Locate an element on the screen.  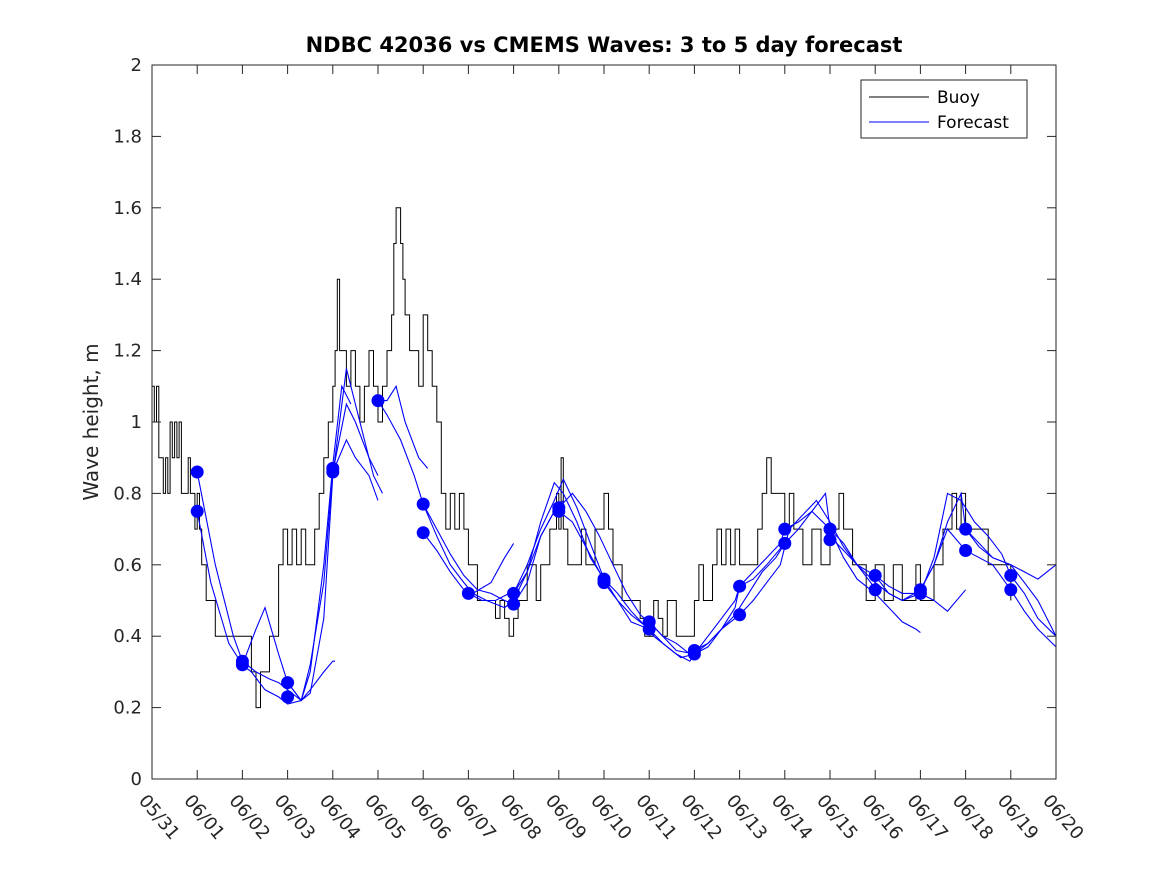
y-tick-label-6: 1.2 is located at coordinates (127, 351).